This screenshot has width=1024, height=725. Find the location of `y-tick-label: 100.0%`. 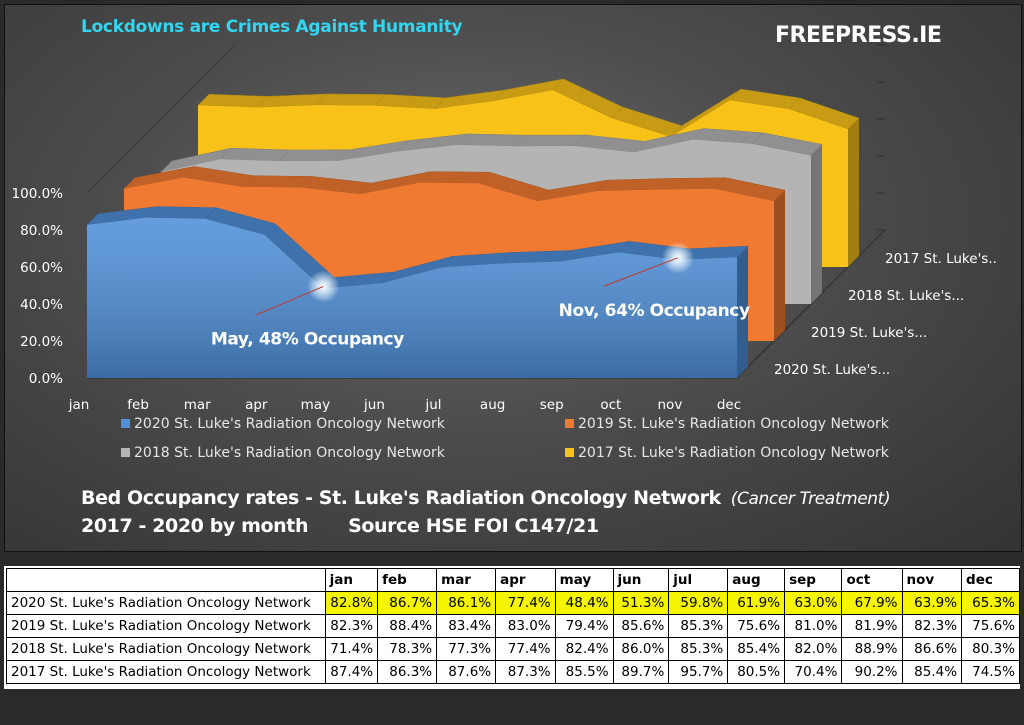

y-tick-label: 100.0% is located at coordinates (38, 194).